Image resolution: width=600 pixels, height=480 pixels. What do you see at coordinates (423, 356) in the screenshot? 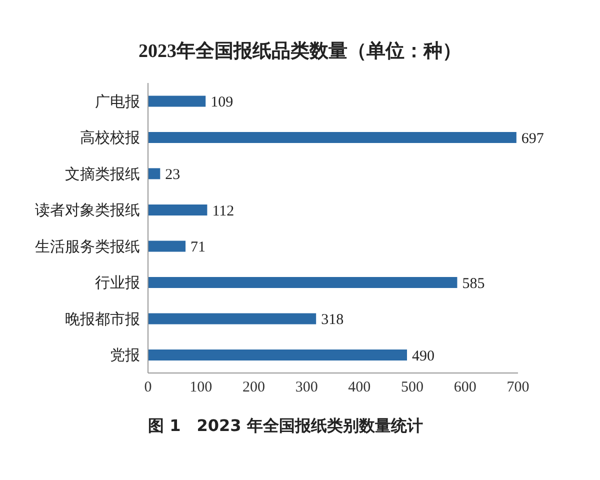
I see `data-label: 490` at bounding box center [423, 356].